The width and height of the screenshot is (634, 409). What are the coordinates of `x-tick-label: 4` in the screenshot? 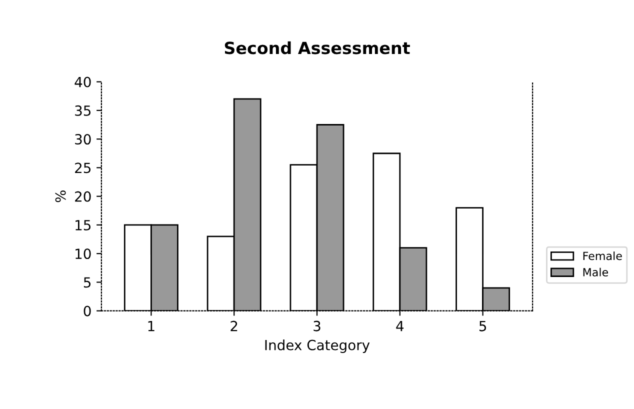 It's located at (400, 326).